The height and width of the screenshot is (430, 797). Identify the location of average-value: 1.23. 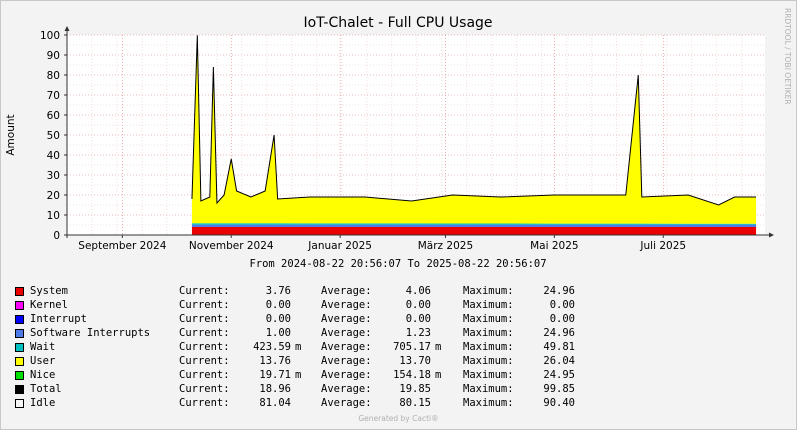
(418, 333).